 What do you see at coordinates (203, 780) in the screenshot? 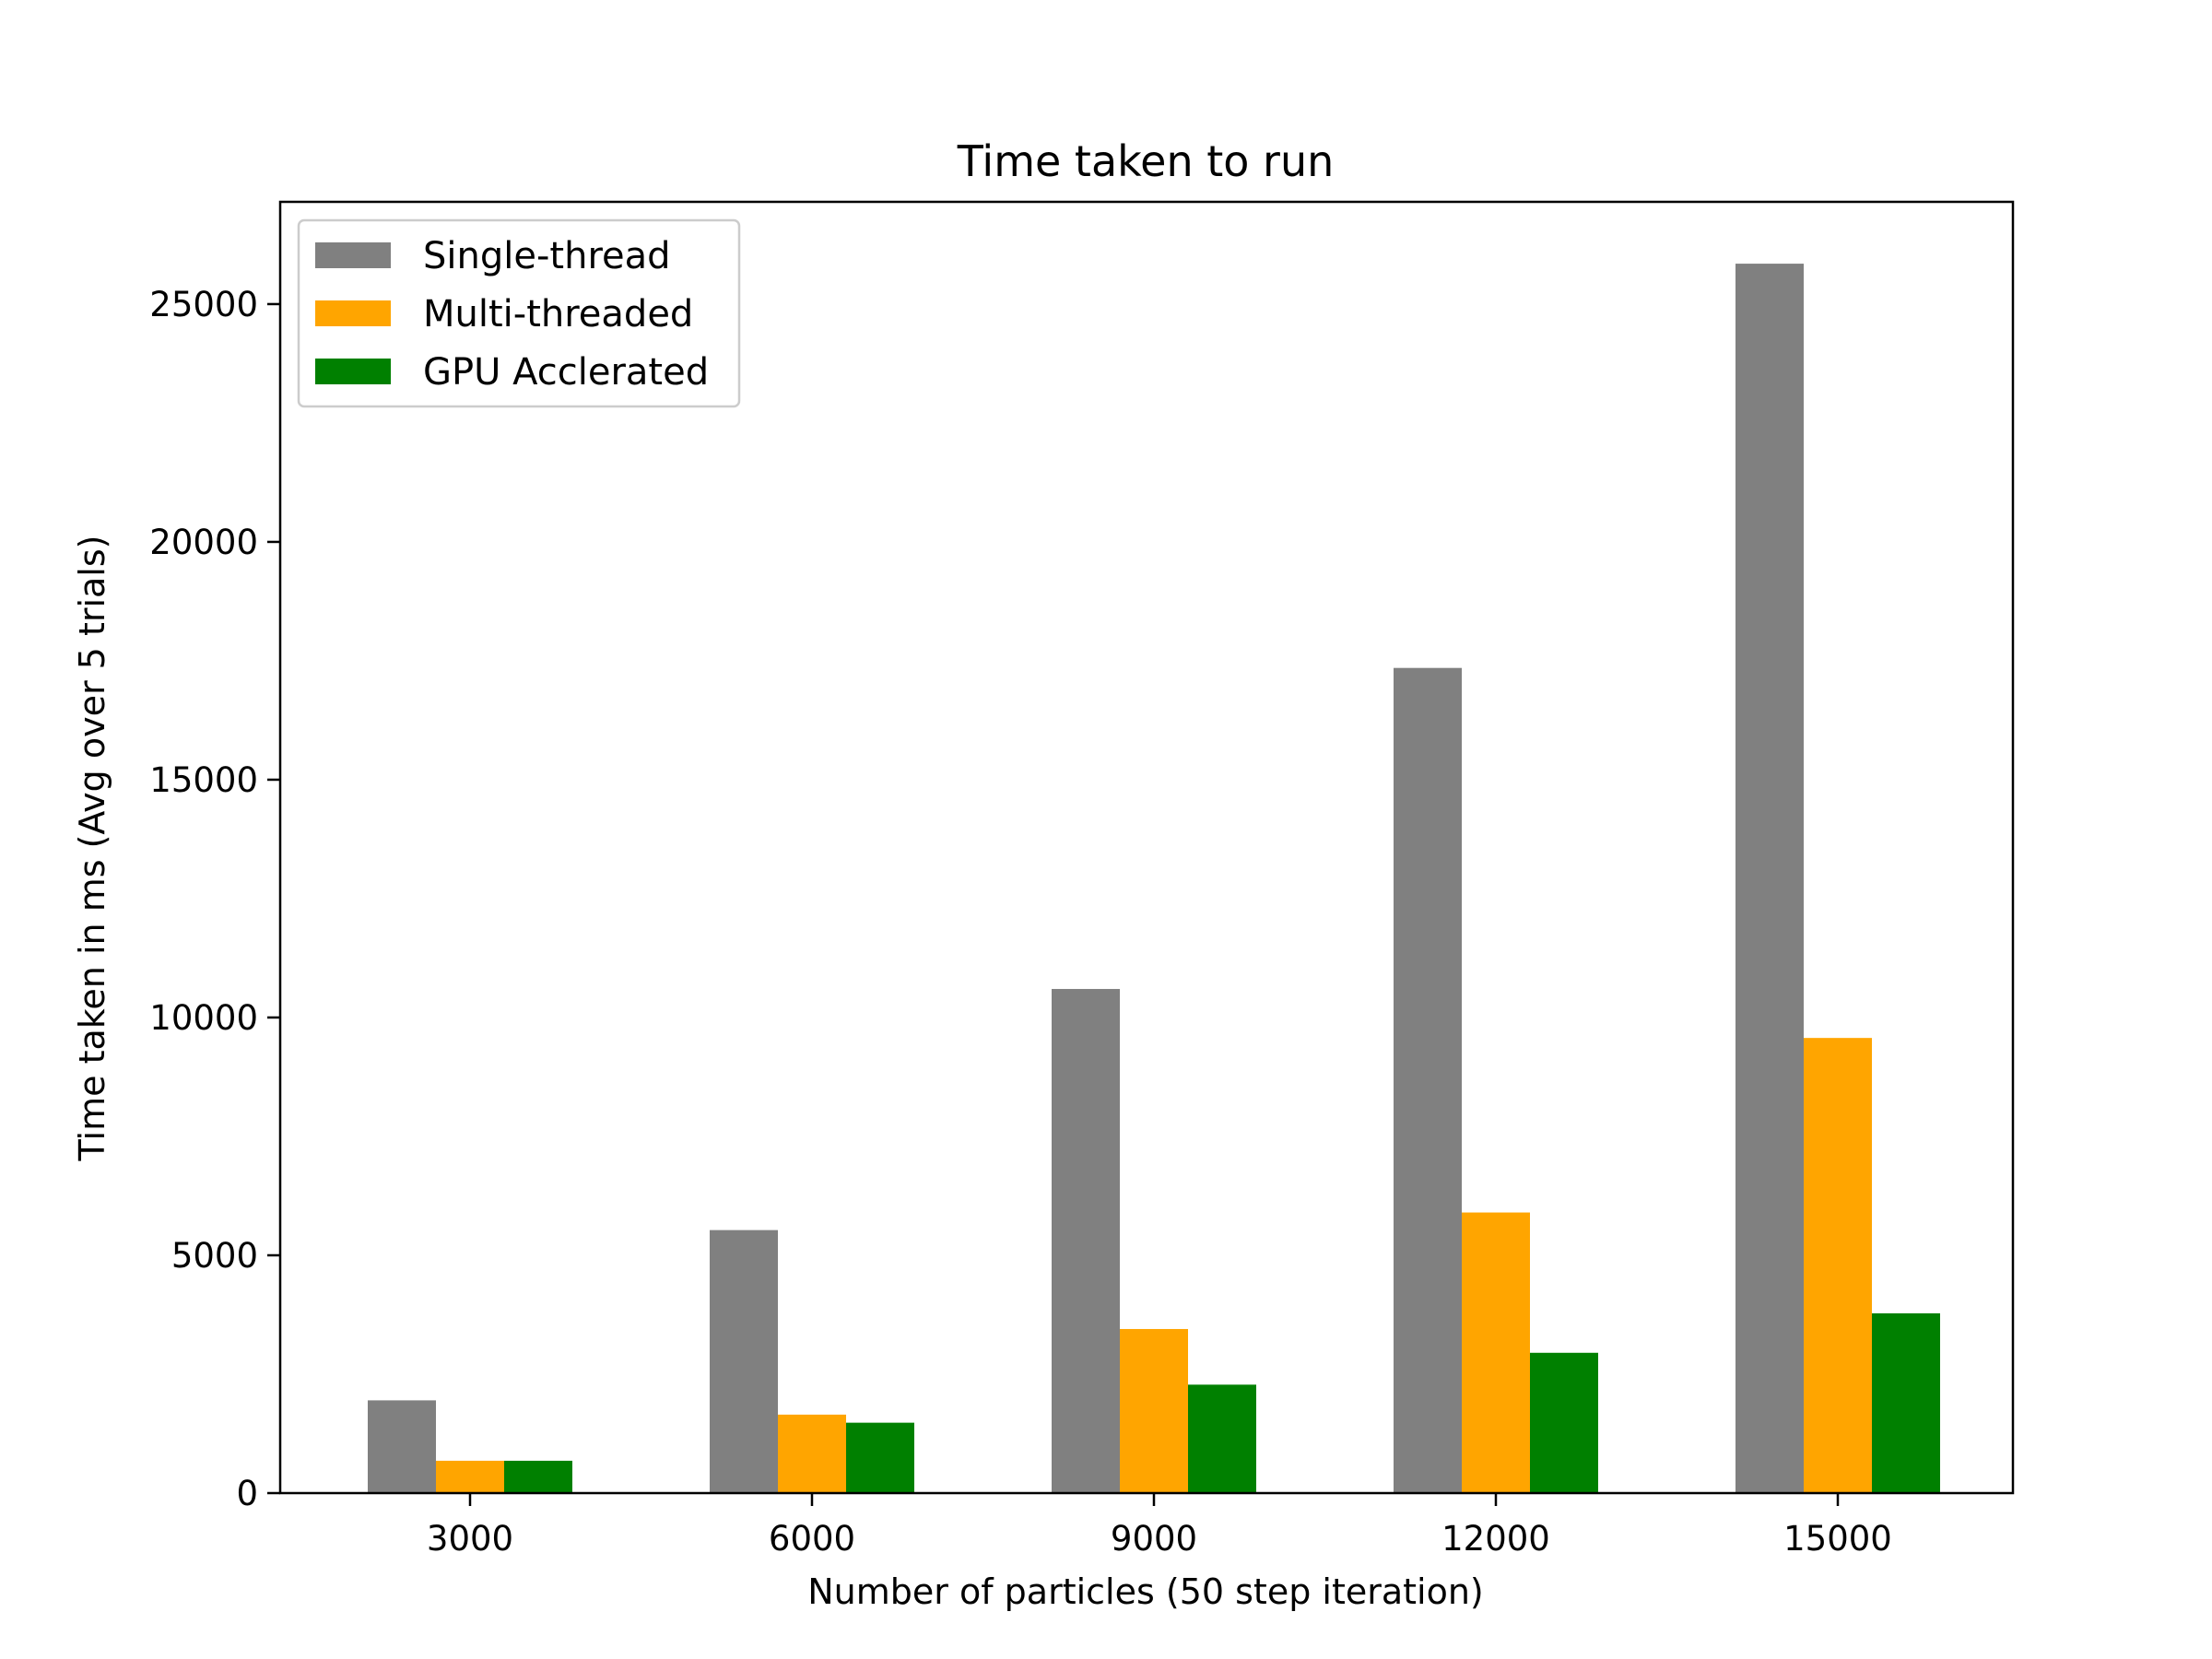
I see `y-tick-label: 15000` at bounding box center [203, 780].